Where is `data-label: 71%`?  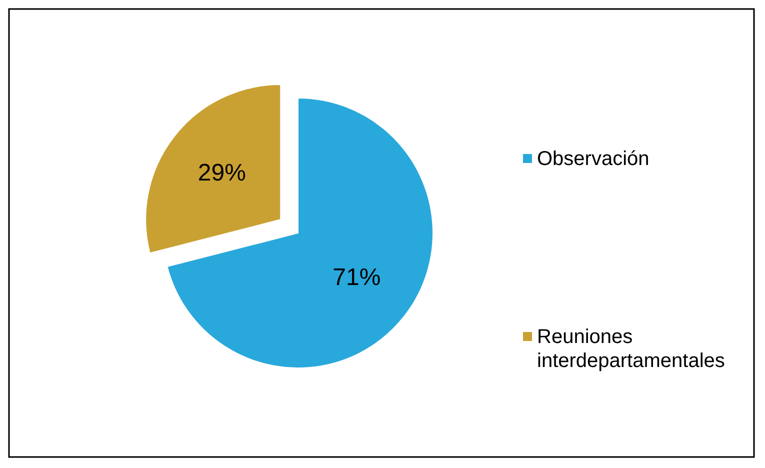 data-label: 71% is located at coordinates (356, 277).